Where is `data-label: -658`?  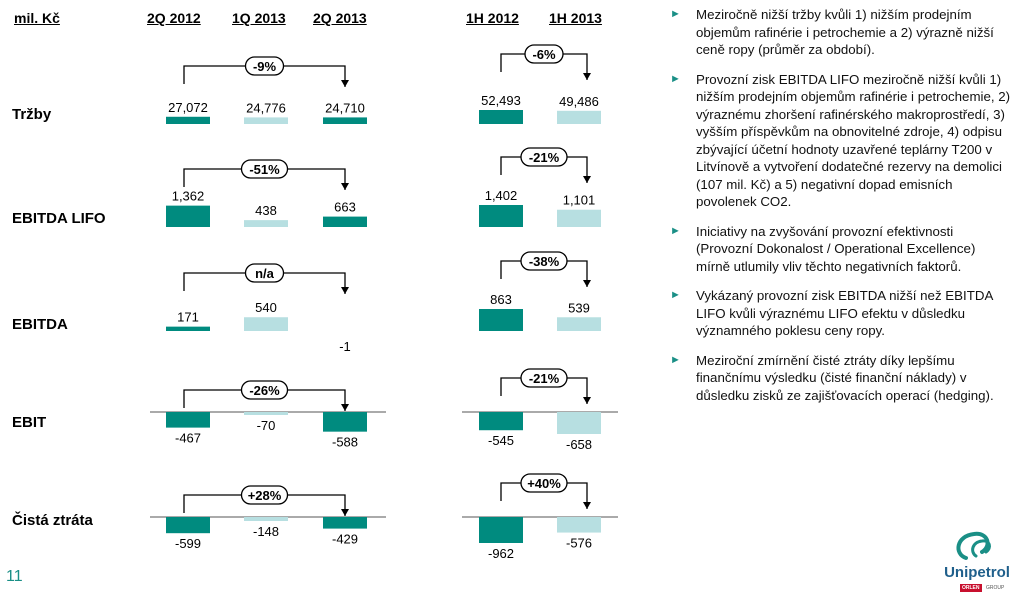
data-label: -658 is located at coordinates (579, 444).